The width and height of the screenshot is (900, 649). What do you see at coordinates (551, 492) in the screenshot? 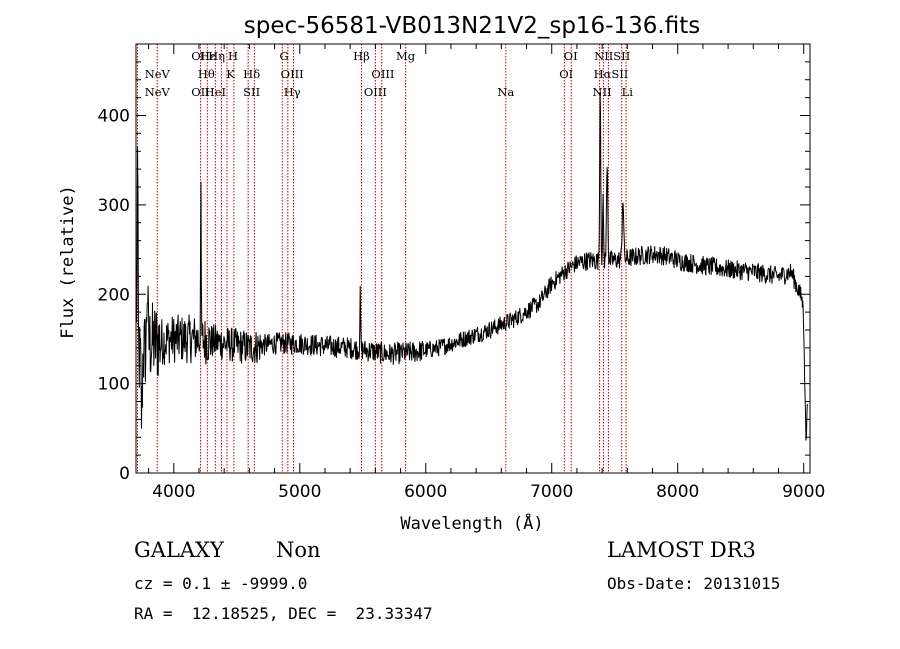
I see `x-tick-label: 7000` at bounding box center [551, 492].